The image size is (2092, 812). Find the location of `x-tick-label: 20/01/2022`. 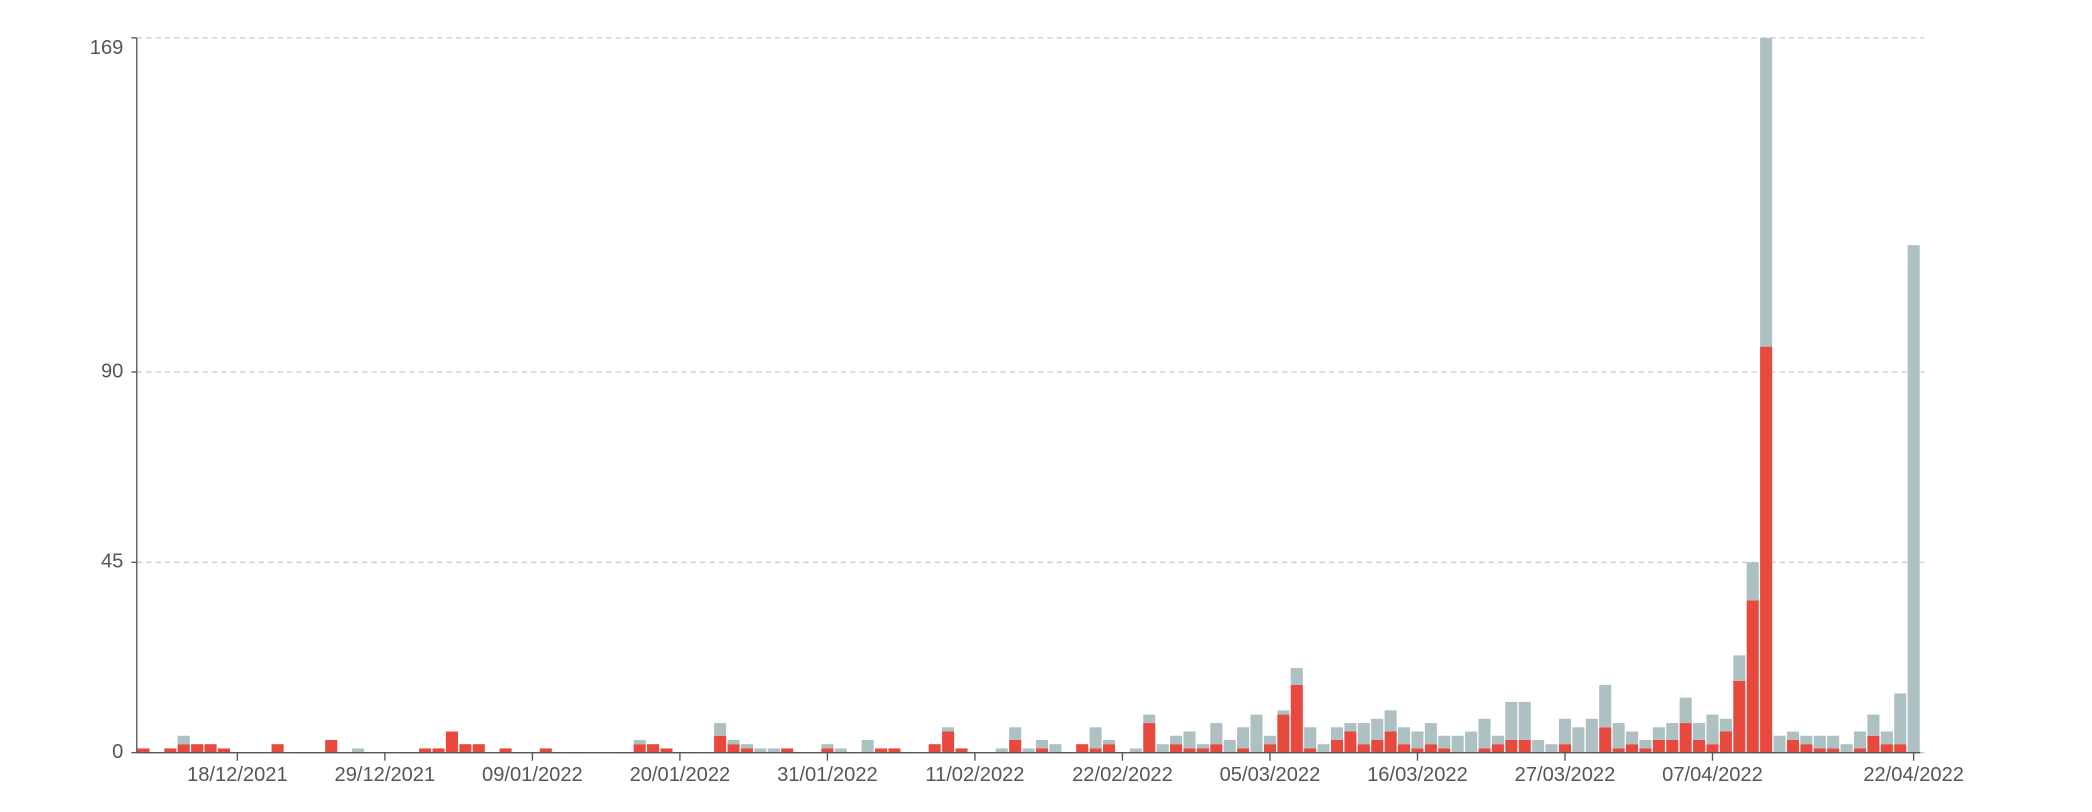

x-tick-label: 20/01/2022 is located at coordinates (680, 775).